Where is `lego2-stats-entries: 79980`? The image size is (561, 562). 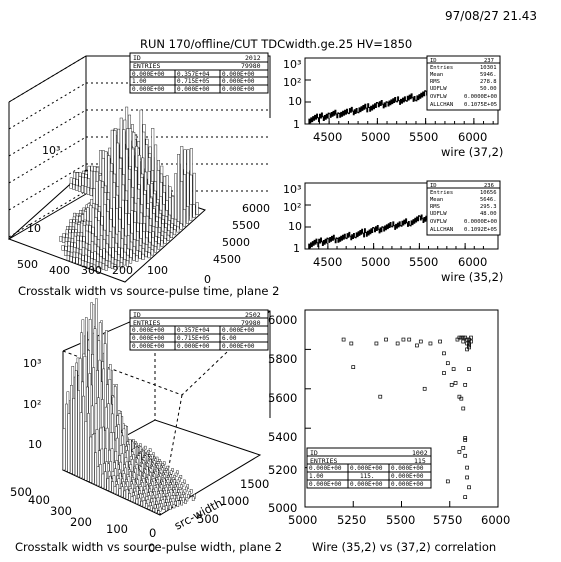
lego2-stats-entries: 79980 is located at coordinates (251, 323).